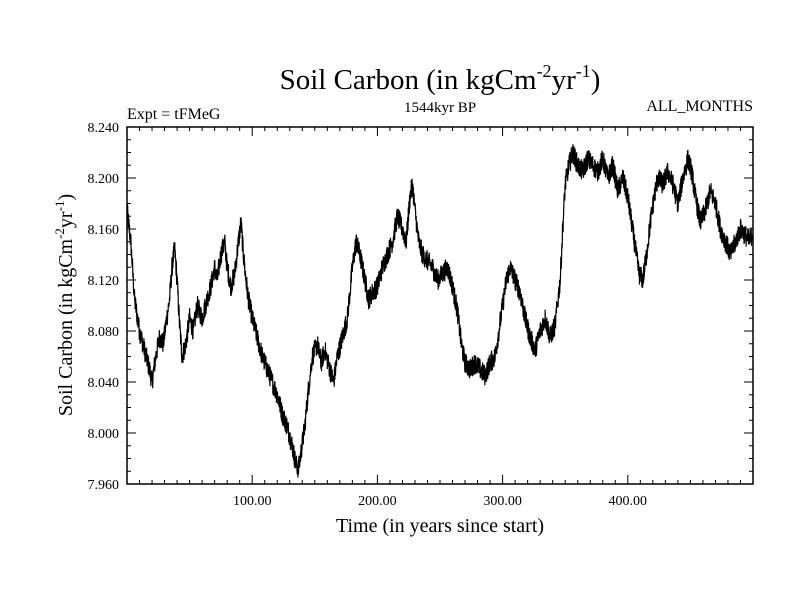  What do you see at coordinates (502, 501) in the screenshot?
I see `x-tick-label: 300.00` at bounding box center [502, 501].